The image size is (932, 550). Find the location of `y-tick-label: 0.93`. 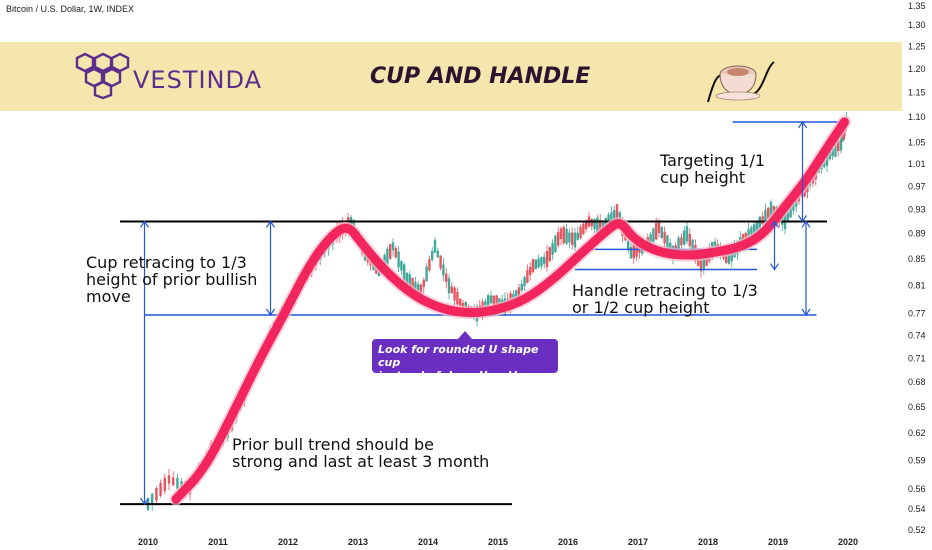

y-tick-label: 0.93 is located at coordinates (917, 209).